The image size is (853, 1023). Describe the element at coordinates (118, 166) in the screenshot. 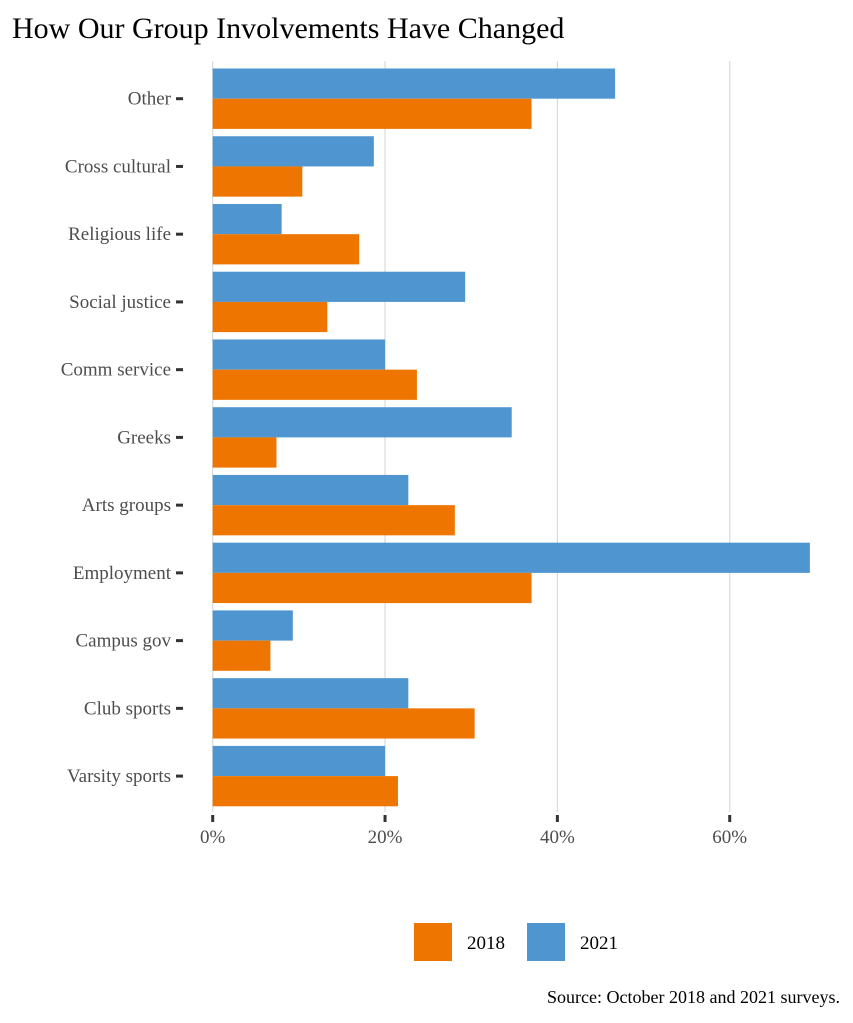

I see `y-axis-label: Cross cultural` at that location.